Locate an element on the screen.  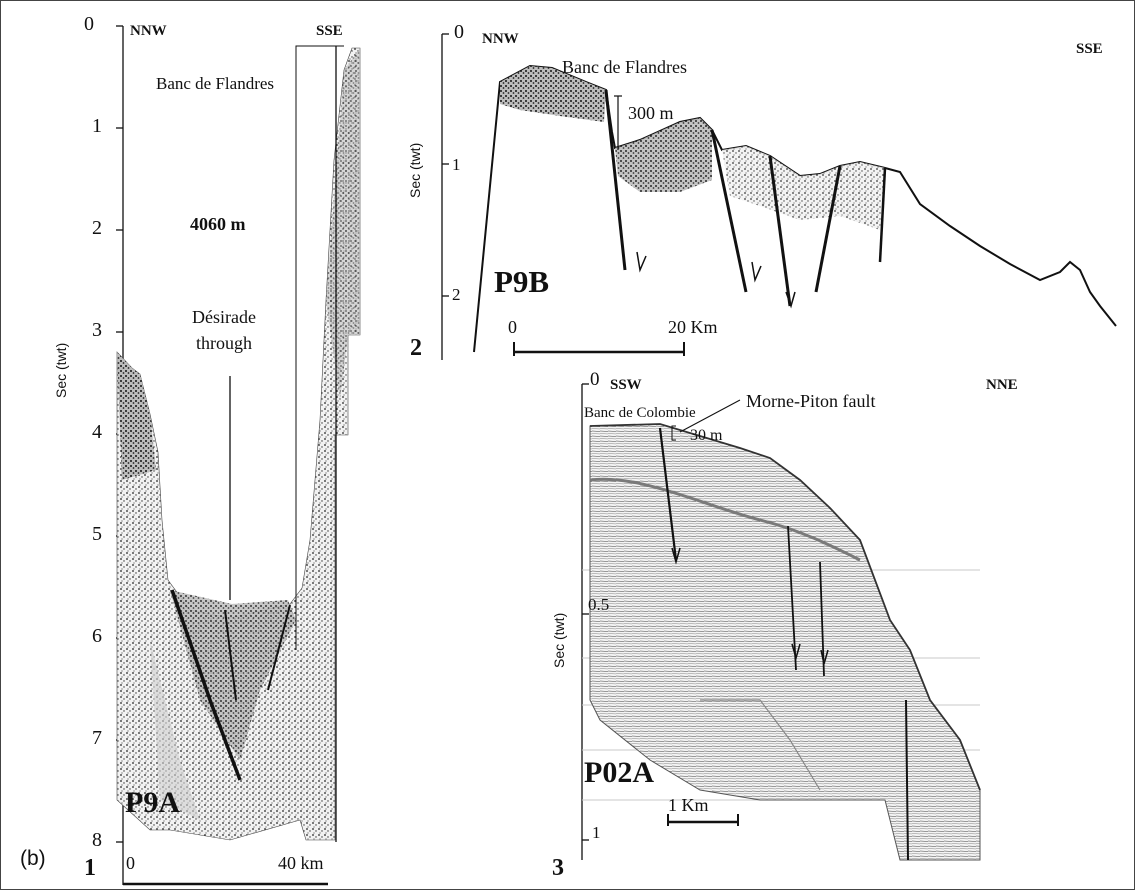
panel3-tick-0: 0 is located at coordinates (595, 379).